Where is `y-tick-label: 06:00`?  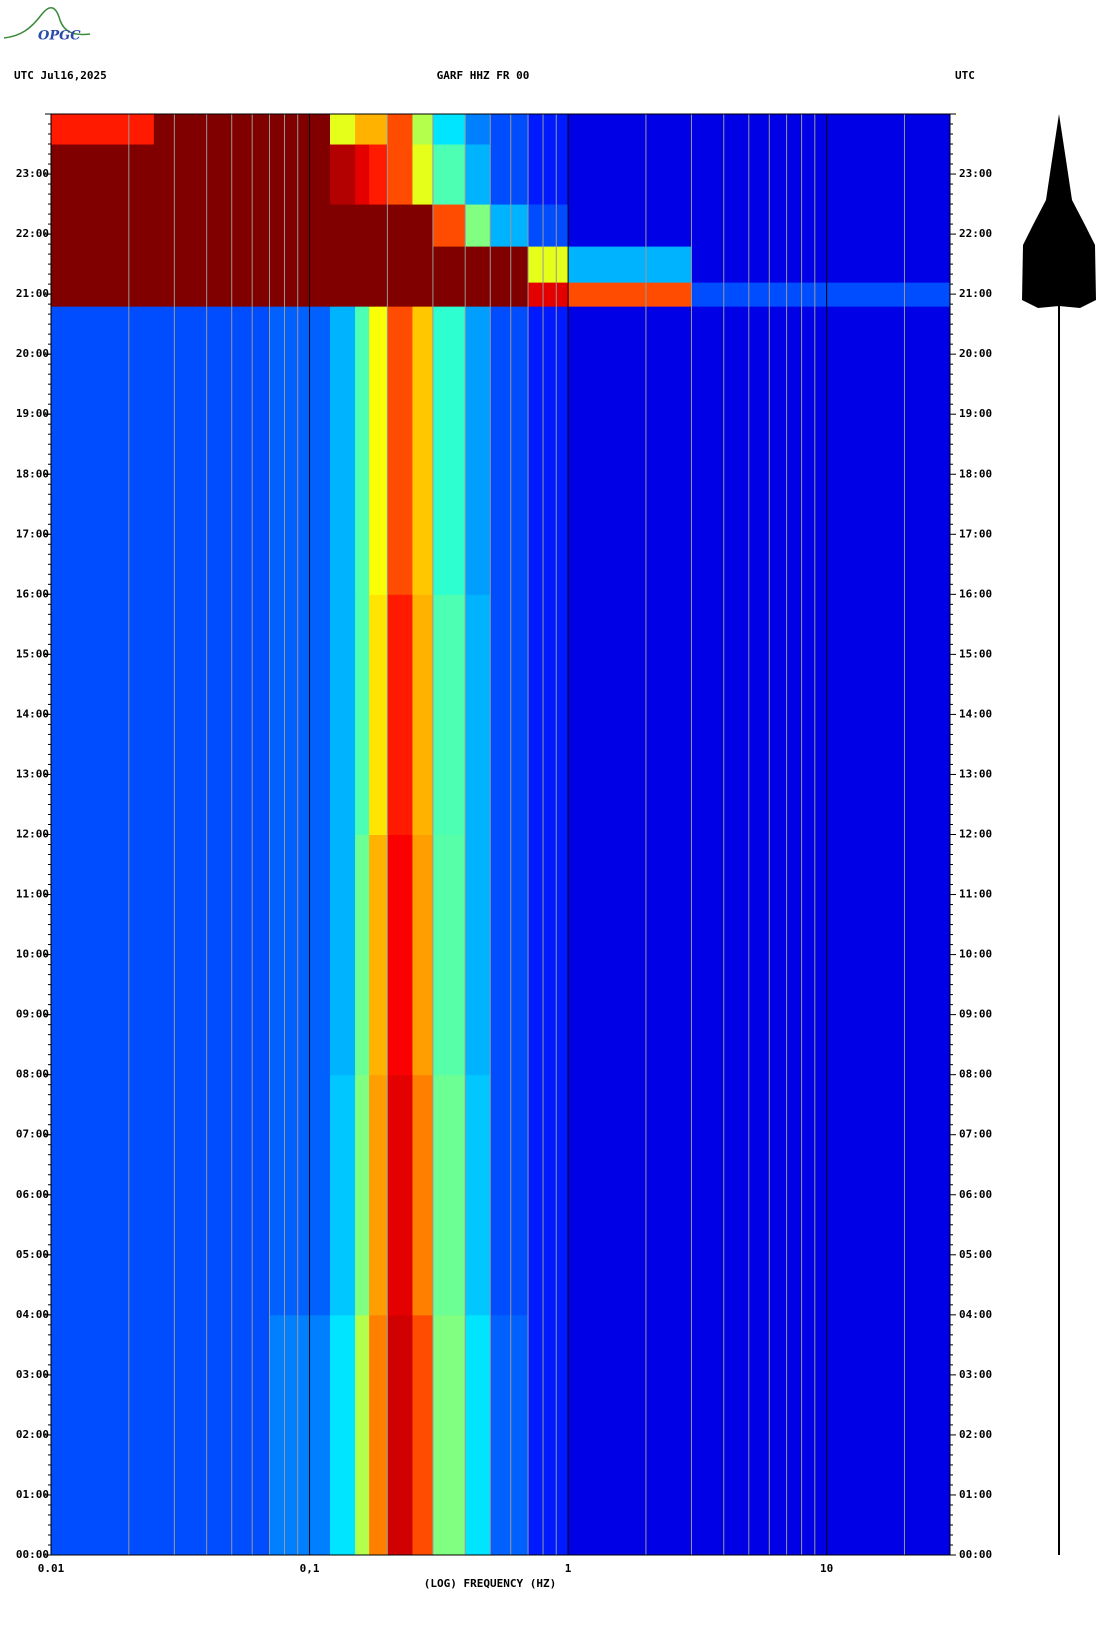
y-tick-label: 06:00 is located at coordinates (32, 1194).